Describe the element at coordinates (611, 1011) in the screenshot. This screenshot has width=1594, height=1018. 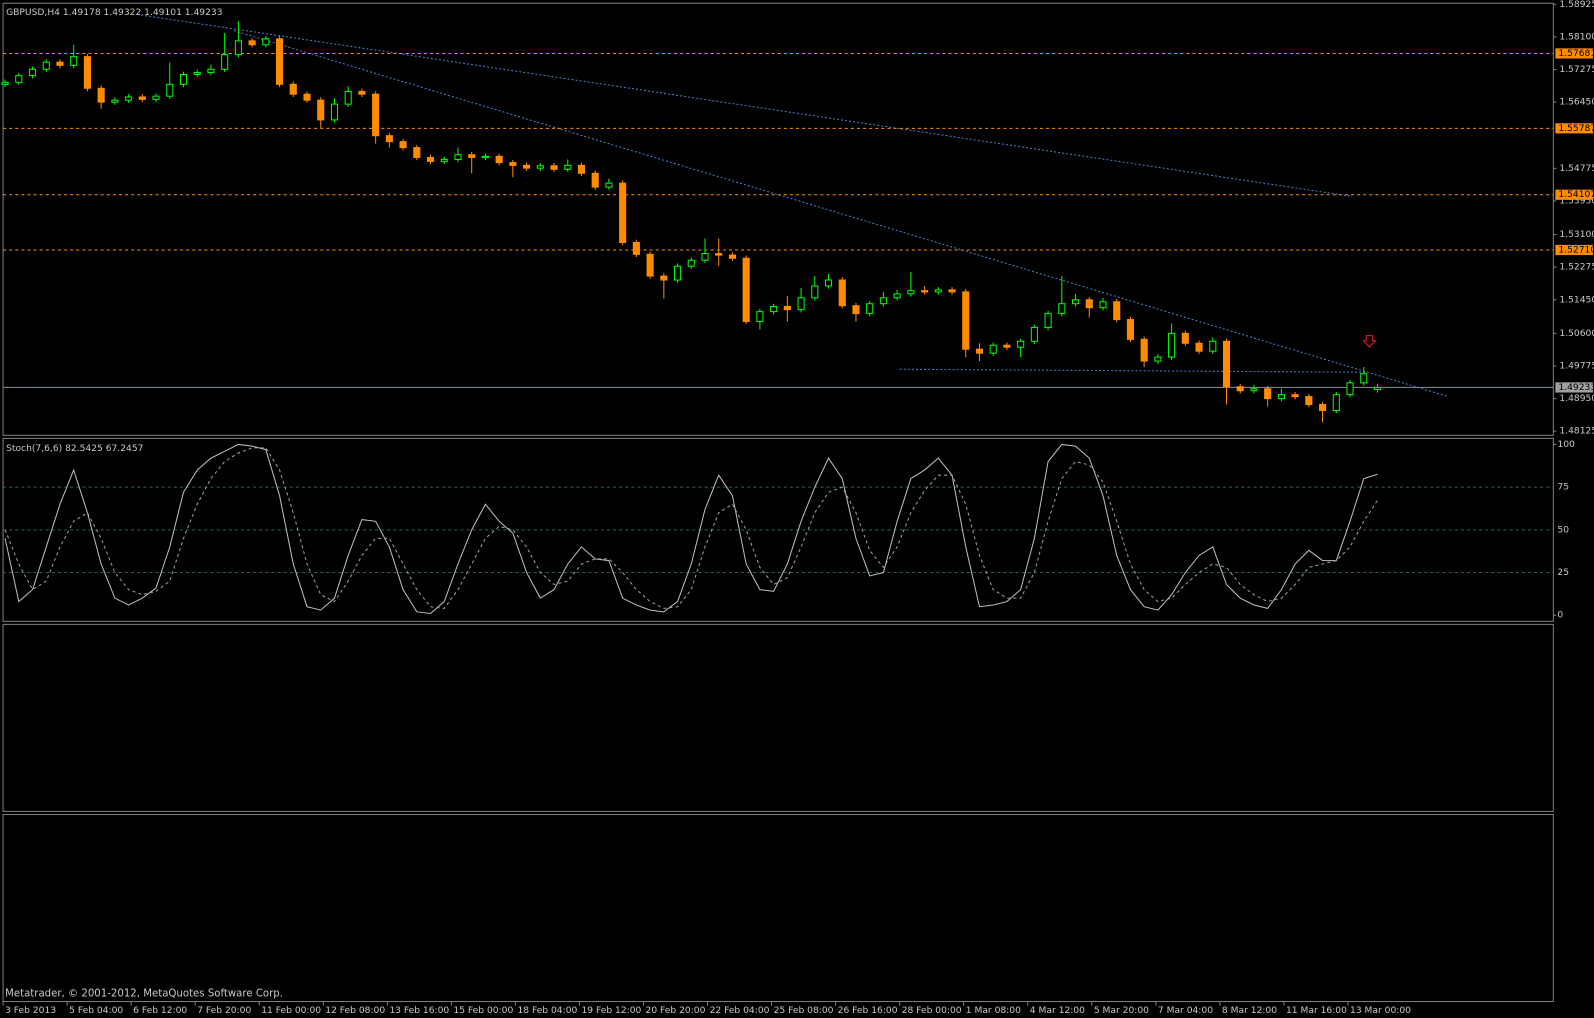
I see `x-tick-label: 19 Feb 12:00` at that location.